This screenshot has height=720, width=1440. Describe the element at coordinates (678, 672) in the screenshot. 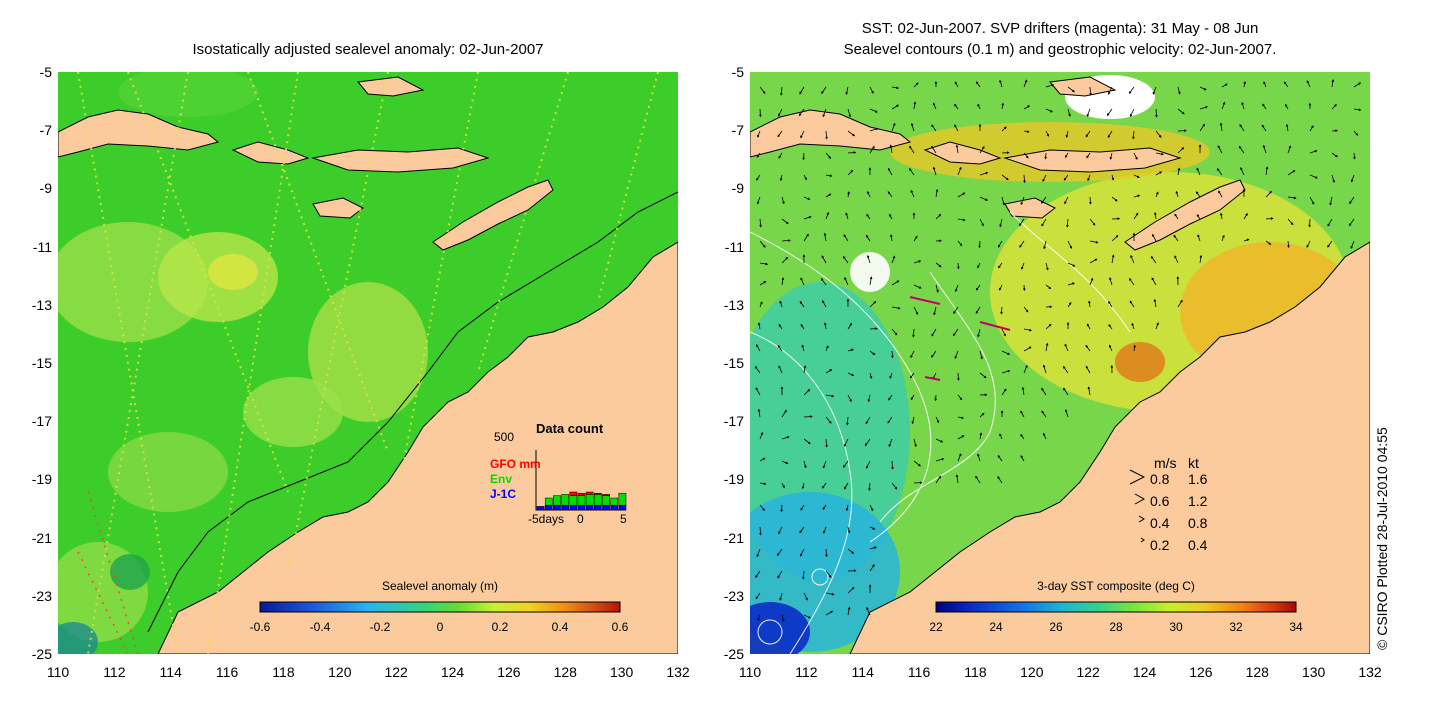

I see `longitude-tick-label: 132` at that location.